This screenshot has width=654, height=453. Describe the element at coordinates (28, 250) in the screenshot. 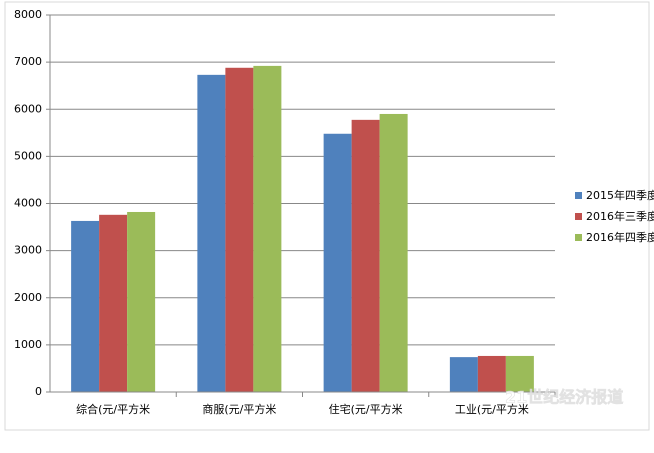

I see `y-tick-label: 3000` at that location.